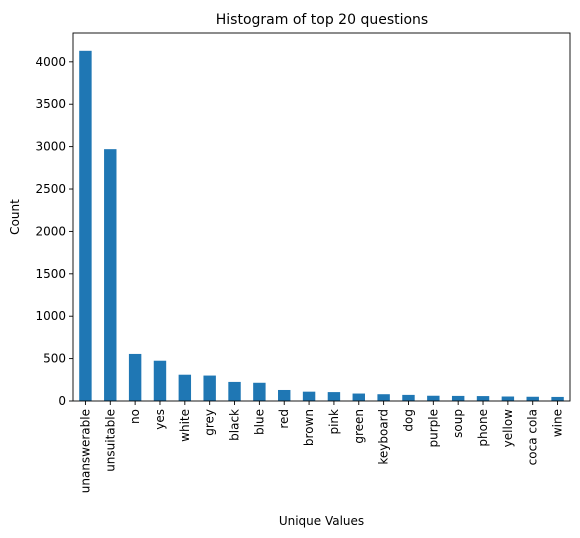  I want to click on bar-dog, so click(408, 398).